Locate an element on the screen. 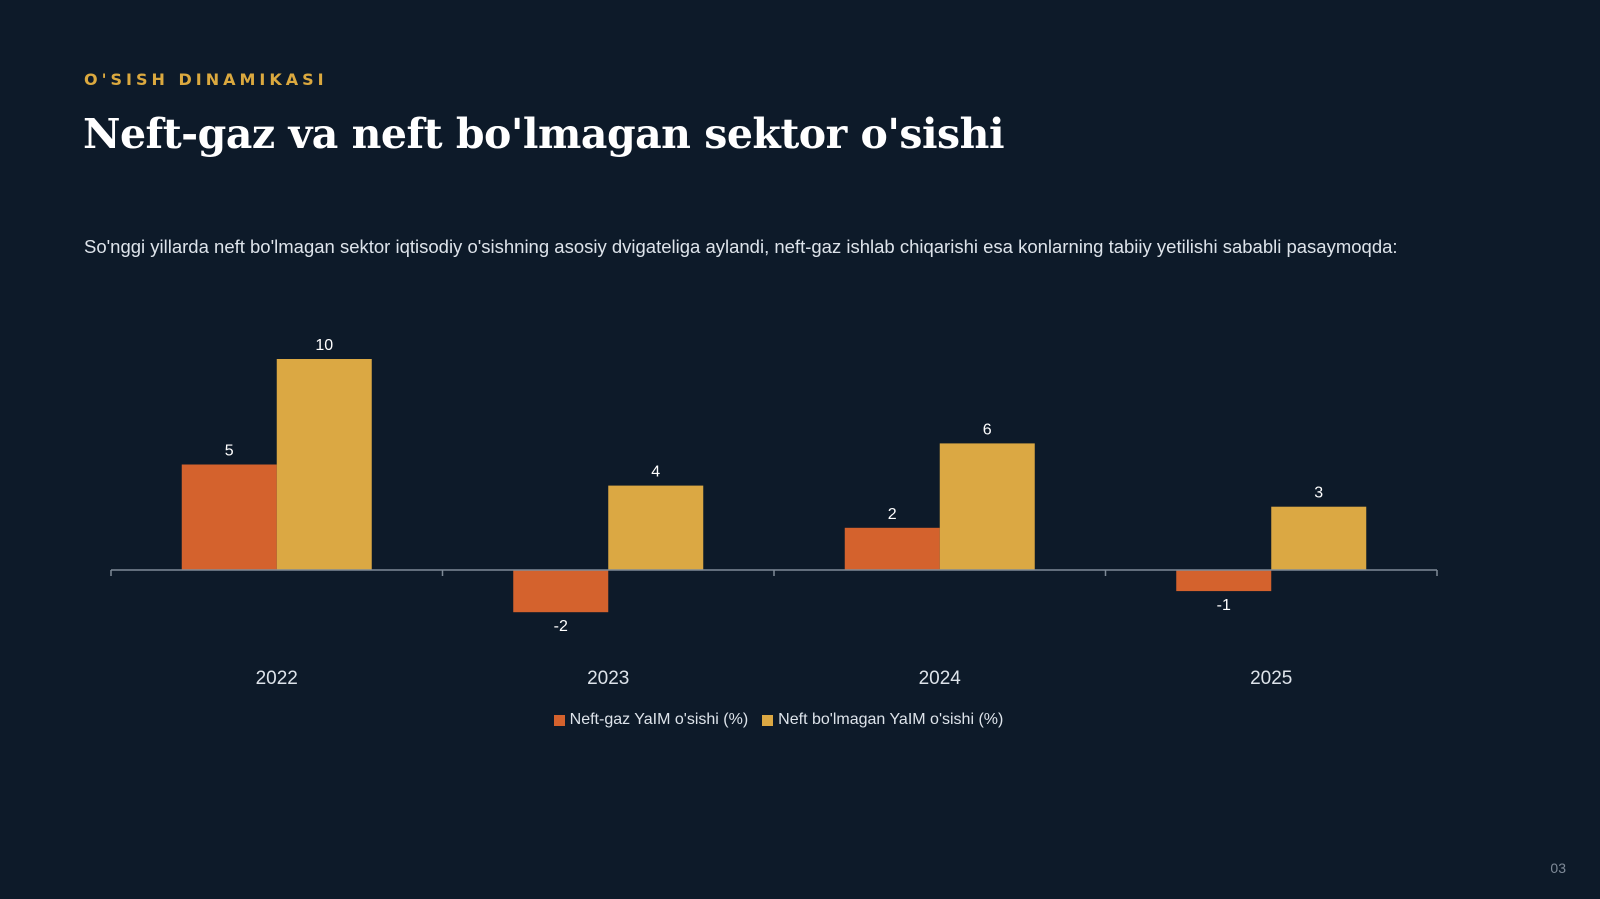 This screenshot has height=899, width=1600. bar-oil-gas-2022 is located at coordinates (229, 517).